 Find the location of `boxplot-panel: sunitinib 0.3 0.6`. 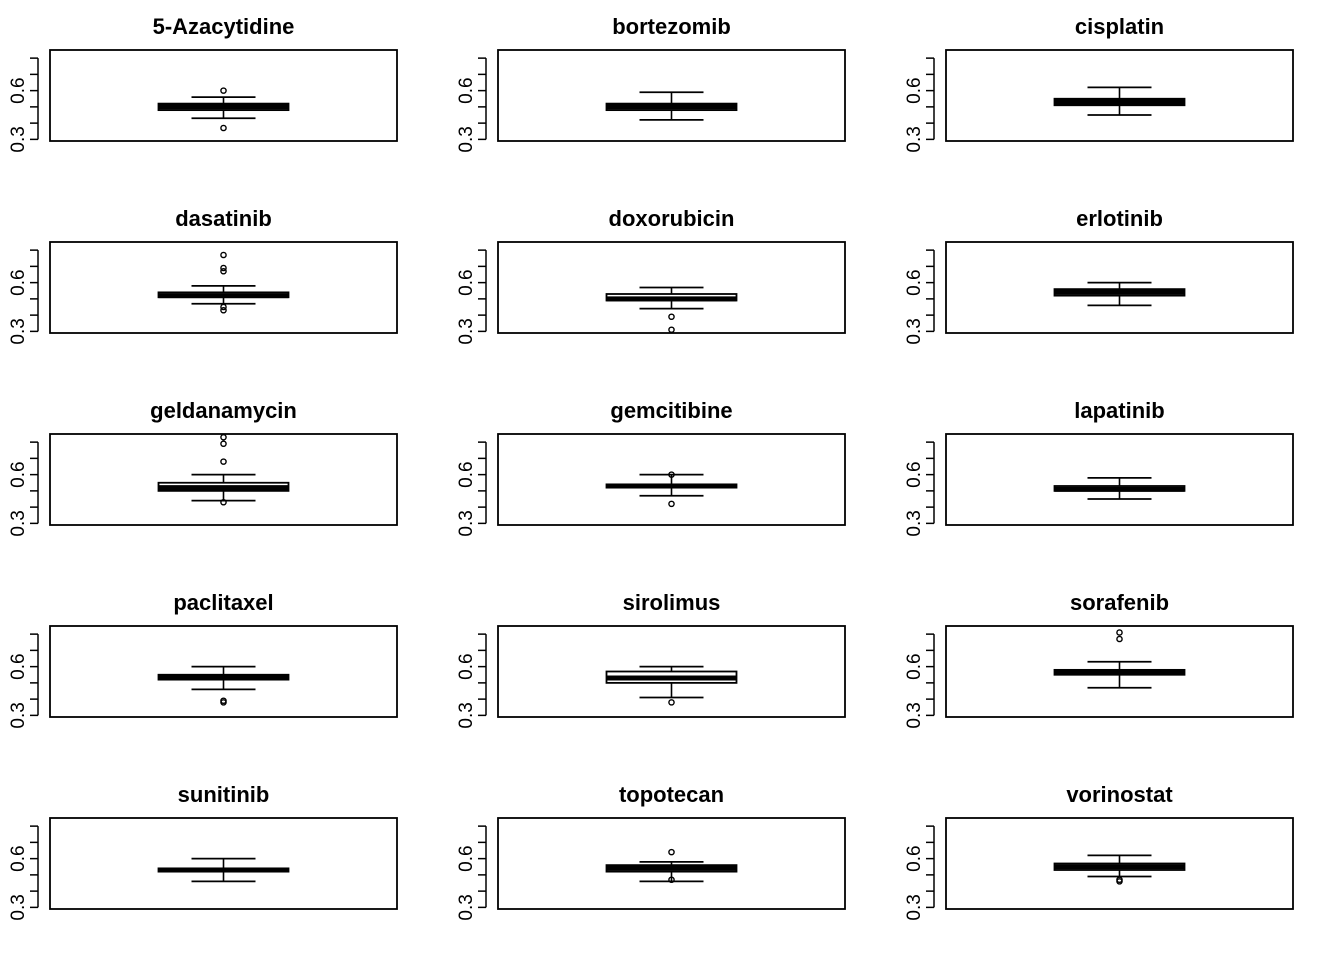

boxplot-panel: sunitinib 0.3 0.6 is located at coordinates (203, 851).